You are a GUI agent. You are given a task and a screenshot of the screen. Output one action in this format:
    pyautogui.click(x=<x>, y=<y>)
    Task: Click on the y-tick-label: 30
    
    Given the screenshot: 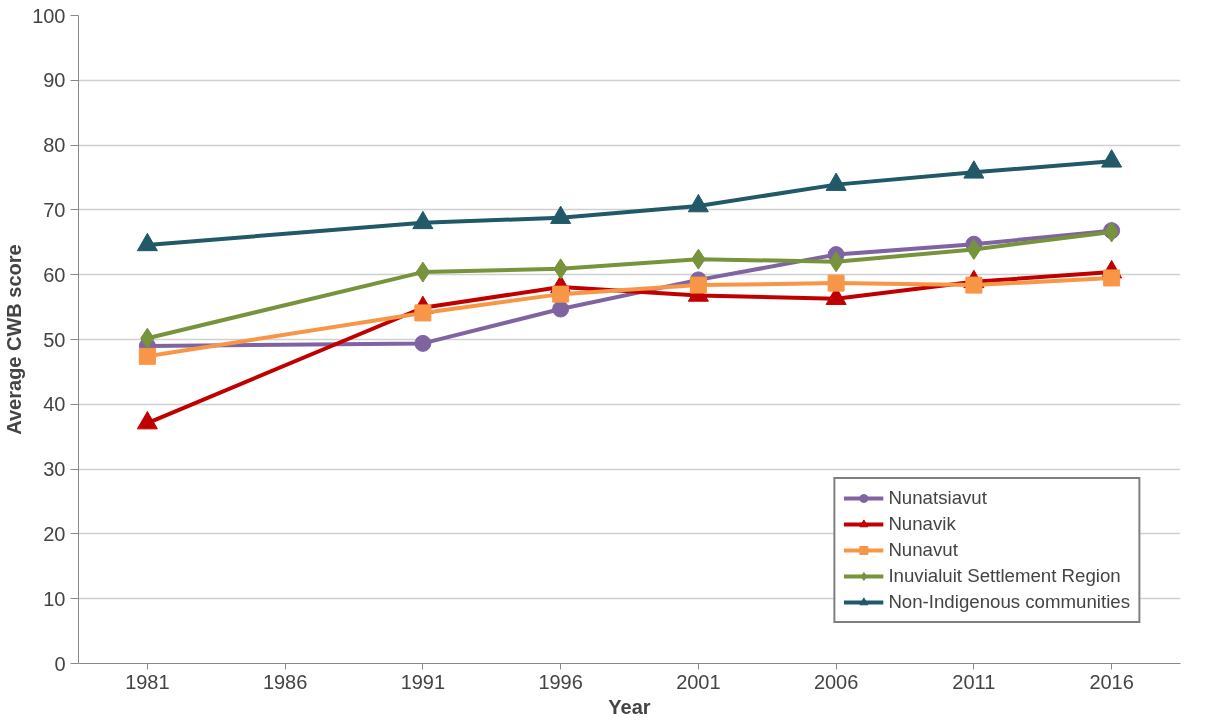 What is the action you would take?
    pyautogui.click(x=54, y=469)
    